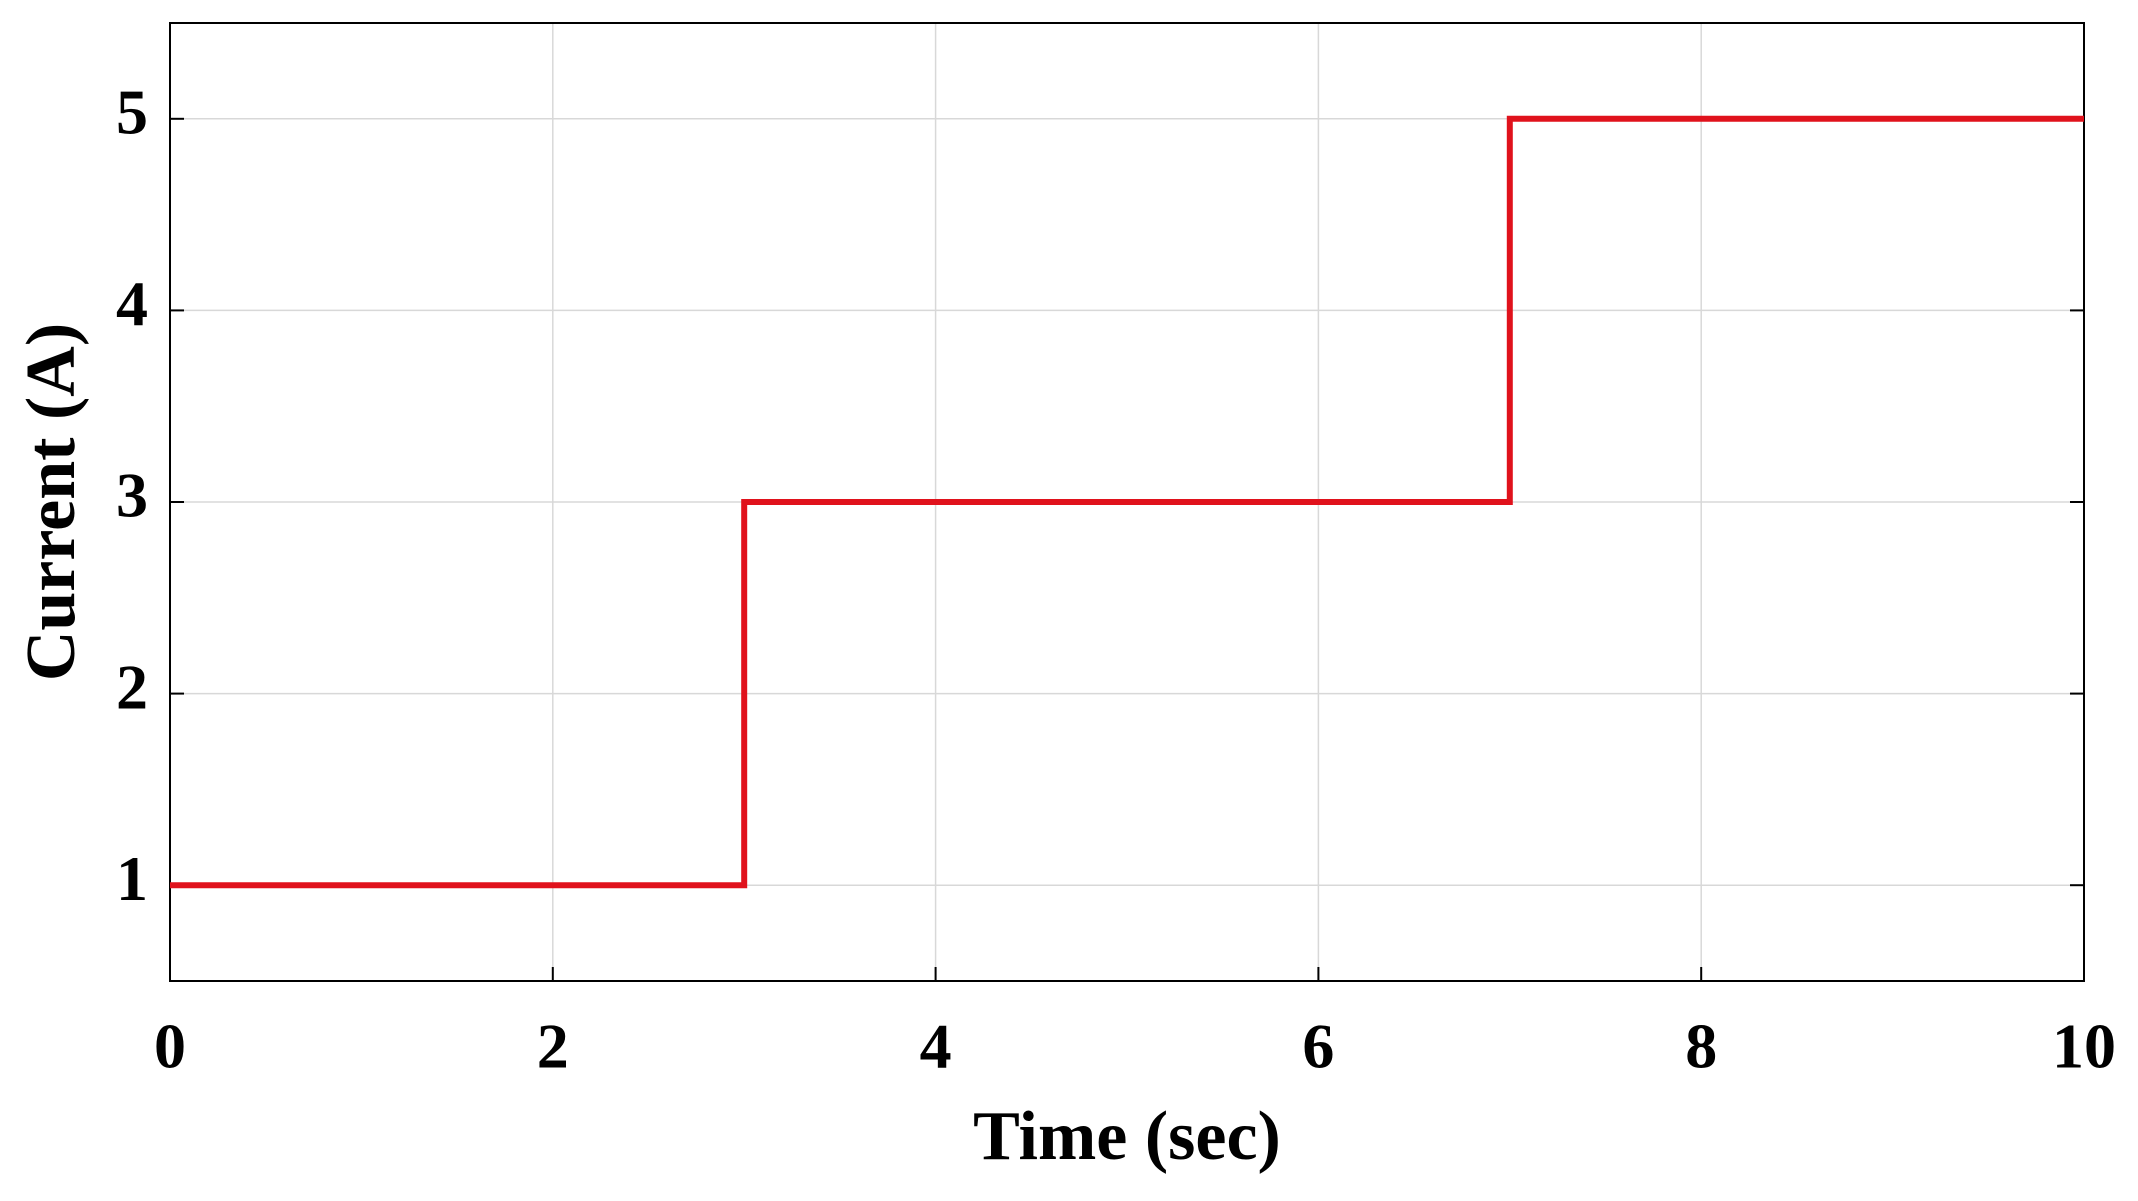 The width and height of the screenshot is (2138, 1201). What do you see at coordinates (132, 878) in the screenshot?
I see `y-tick-label: 1` at bounding box center [132, 878].